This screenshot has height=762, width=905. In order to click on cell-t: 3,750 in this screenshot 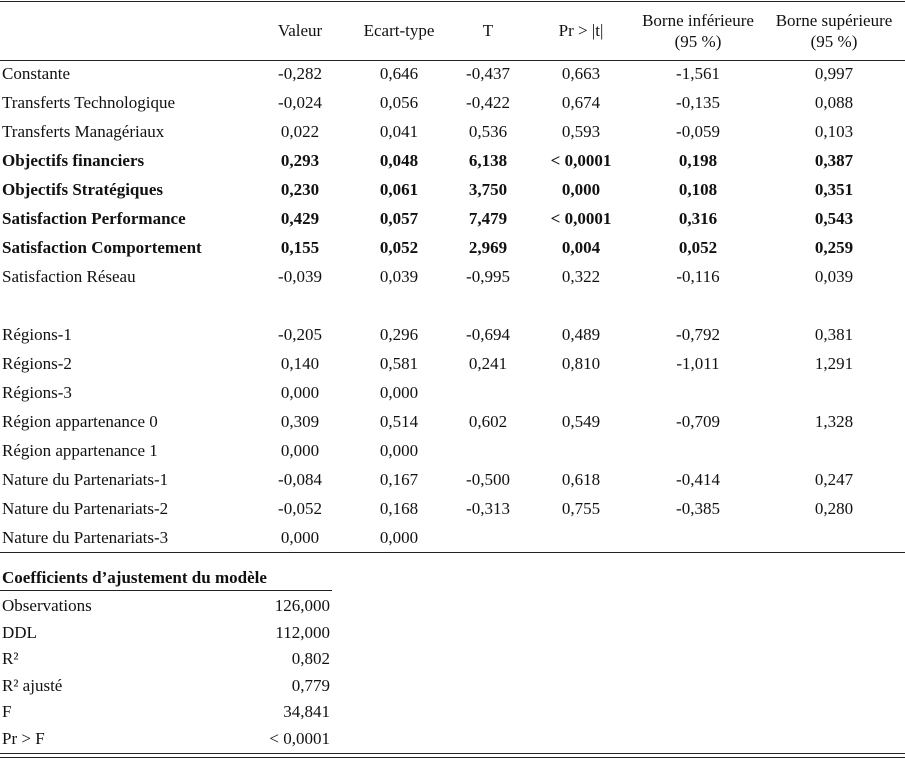, I will do `click(488, 189)`.